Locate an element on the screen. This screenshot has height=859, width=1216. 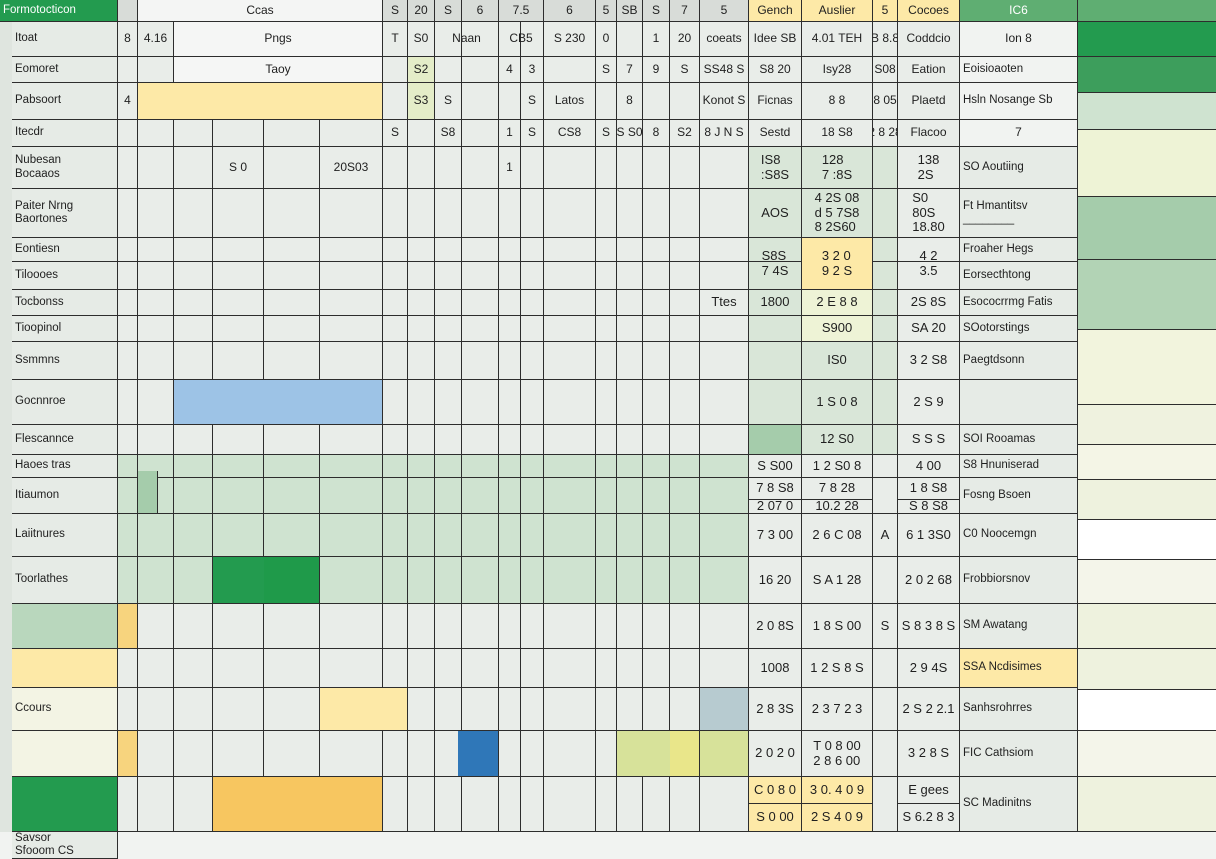
row-label: Savsor Sfooom CS is located at coordinates (65, 845).